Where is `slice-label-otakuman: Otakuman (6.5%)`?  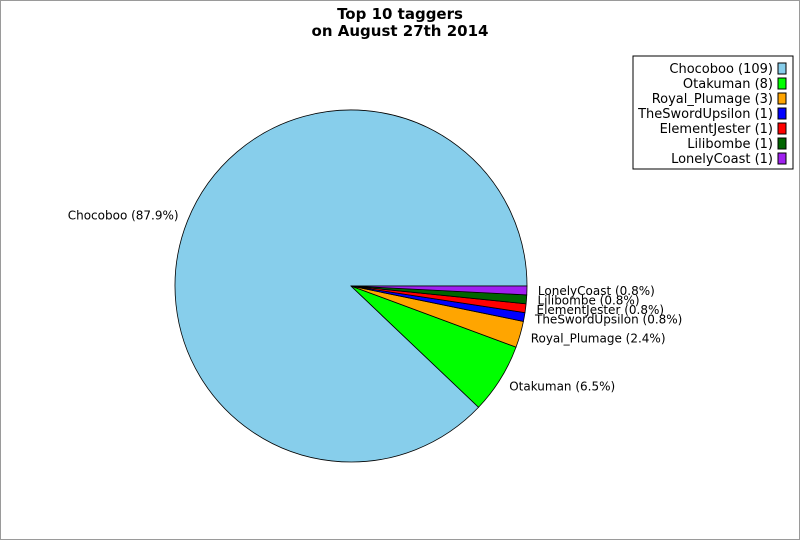
slice-label-otakuman: Otakuman (6.5%) is located at coordinates (562, 387).